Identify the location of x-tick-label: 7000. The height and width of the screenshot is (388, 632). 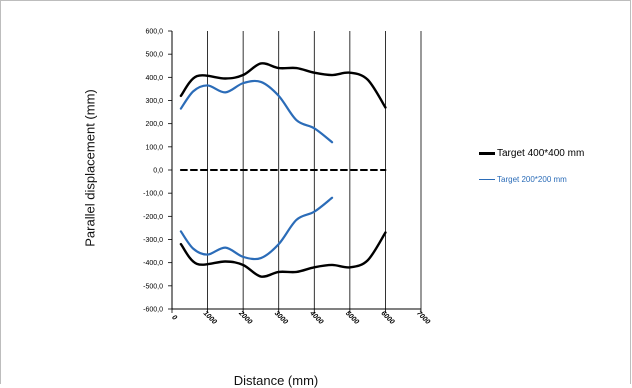
(423, 318).